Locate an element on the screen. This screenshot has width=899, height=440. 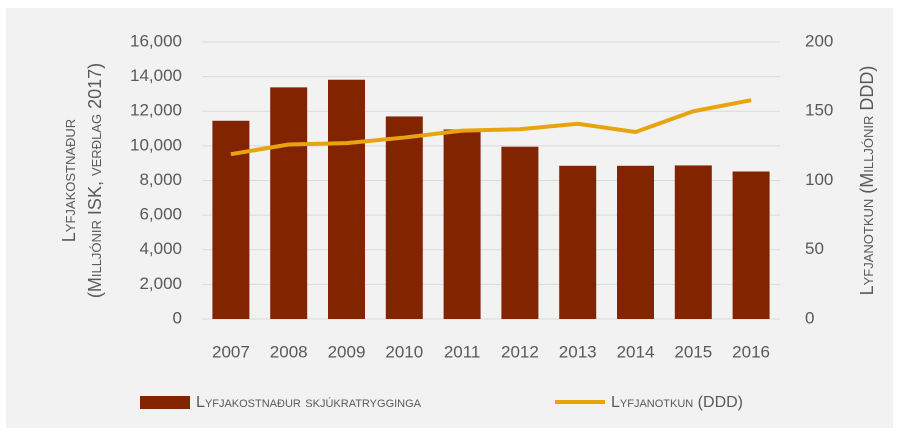
y-tick-label: 14,000 is located at coordinates (156, 75).